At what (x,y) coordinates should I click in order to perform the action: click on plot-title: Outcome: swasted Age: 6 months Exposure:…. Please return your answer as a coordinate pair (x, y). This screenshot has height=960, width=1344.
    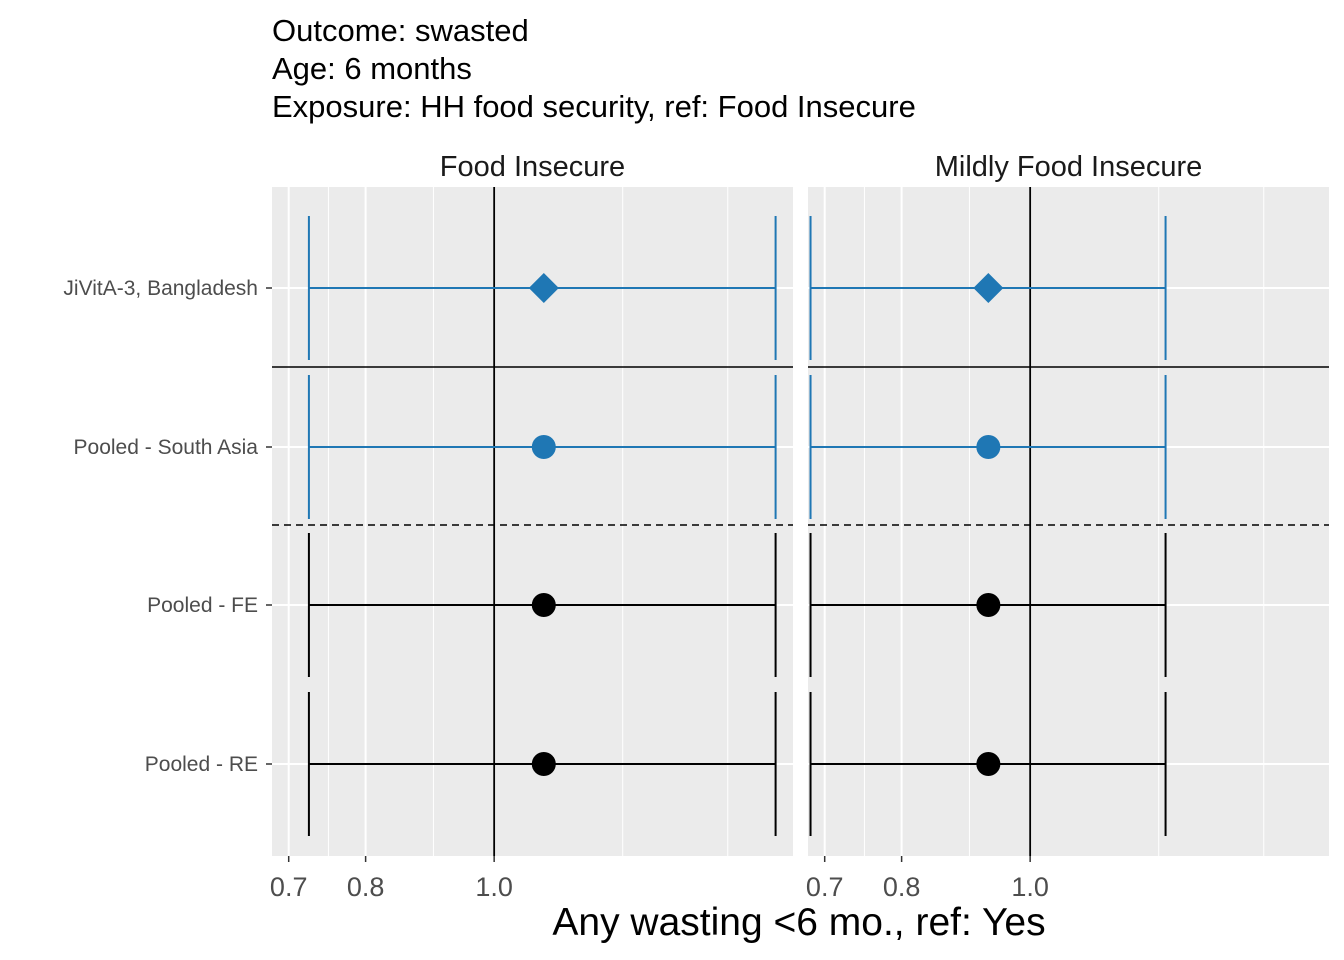
    Looking at the image, I should click on (594, 69).